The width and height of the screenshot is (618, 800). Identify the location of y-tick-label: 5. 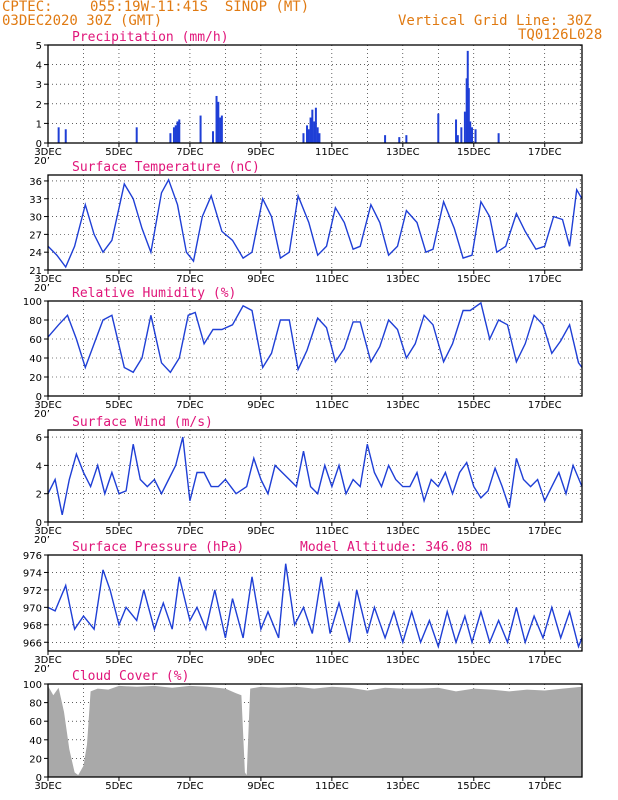
(39, 46).